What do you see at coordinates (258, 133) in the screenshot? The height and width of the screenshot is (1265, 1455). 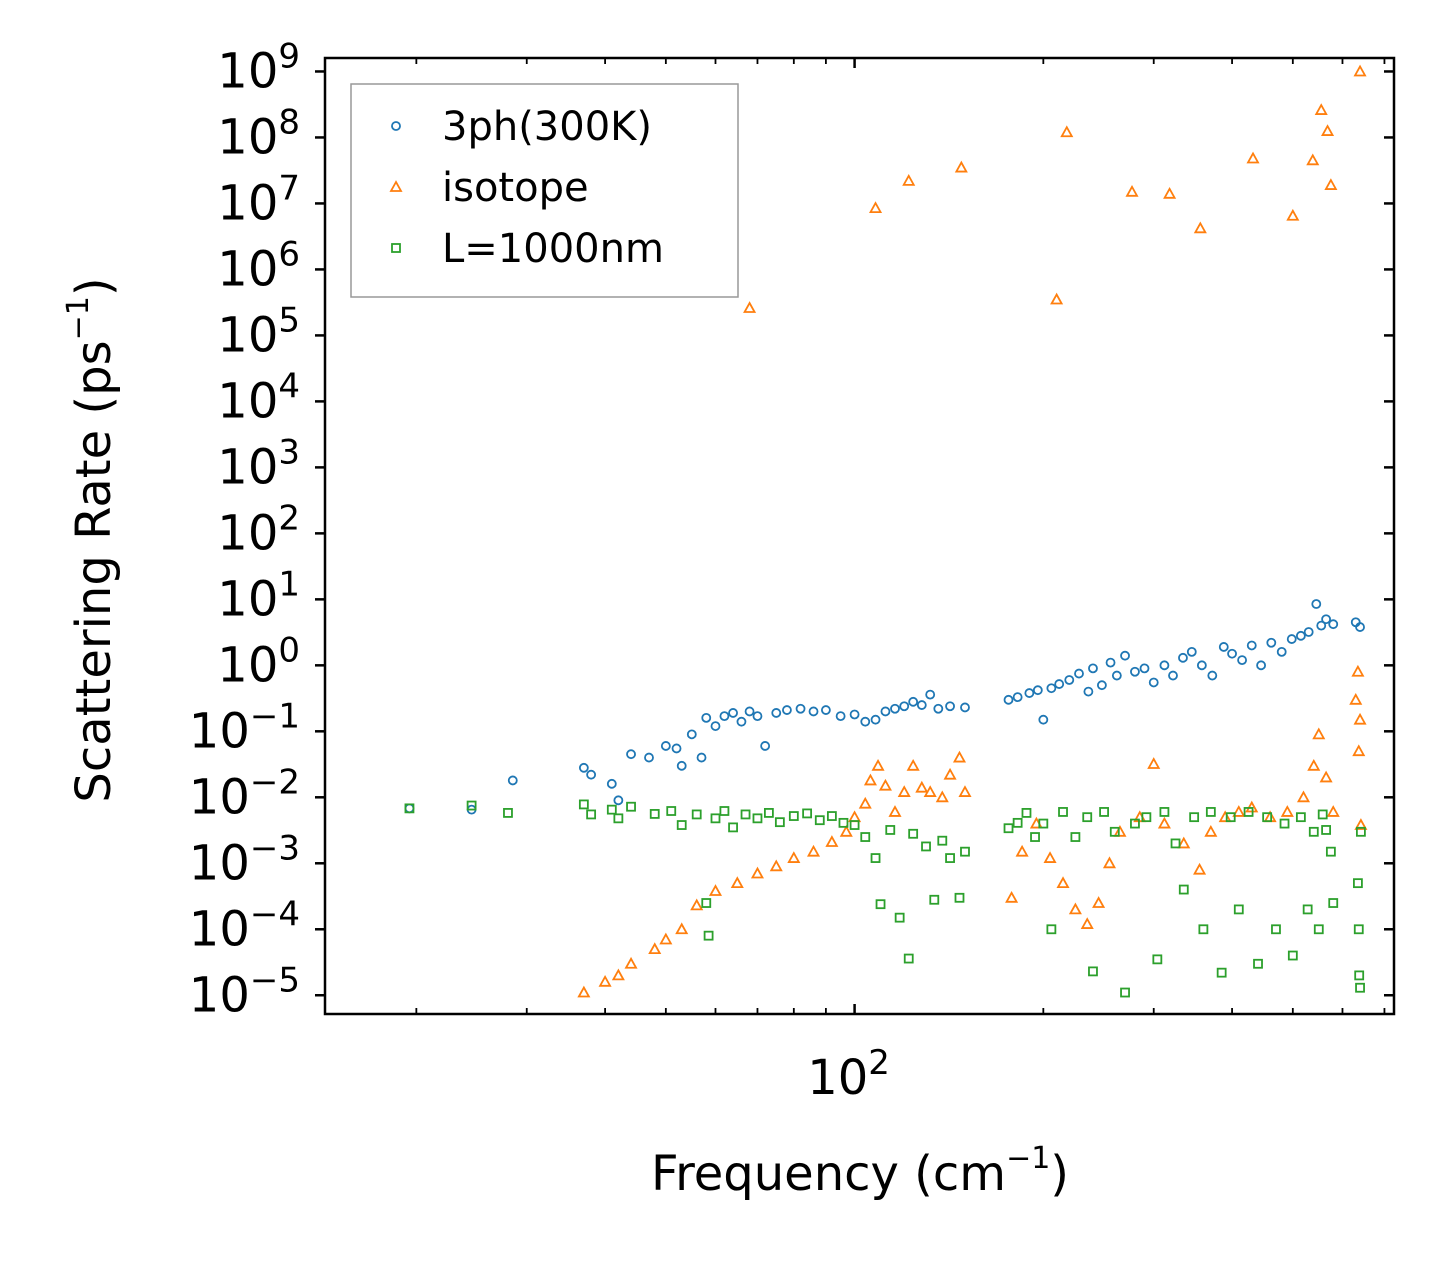 I see `y-tick-label: 10⁸` at bounding box center [258, 133].